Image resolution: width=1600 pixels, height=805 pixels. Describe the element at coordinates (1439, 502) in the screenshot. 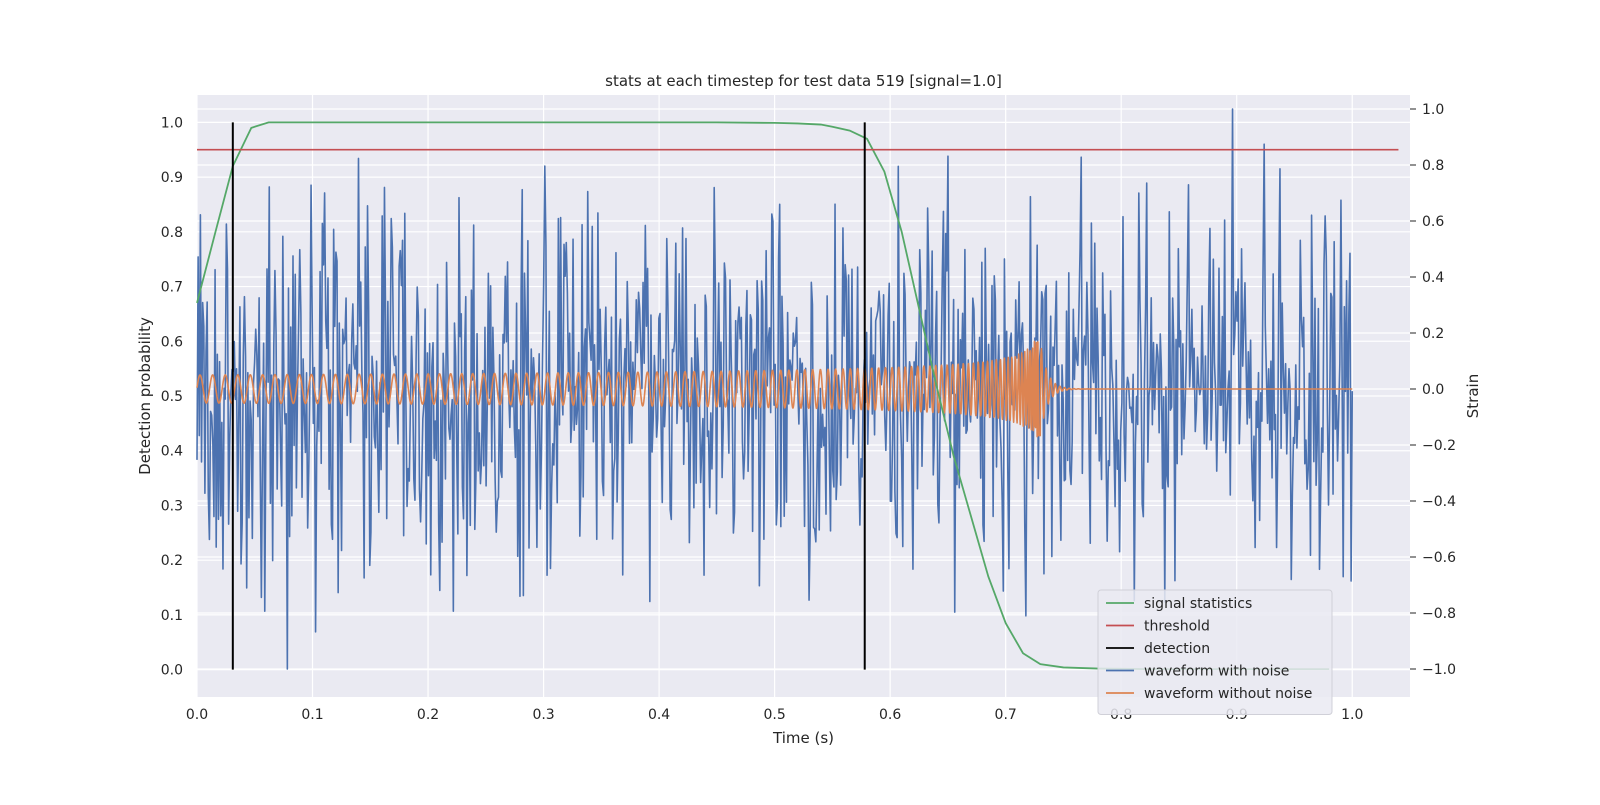

I see `y2-tick-label: −0.4` at that location.